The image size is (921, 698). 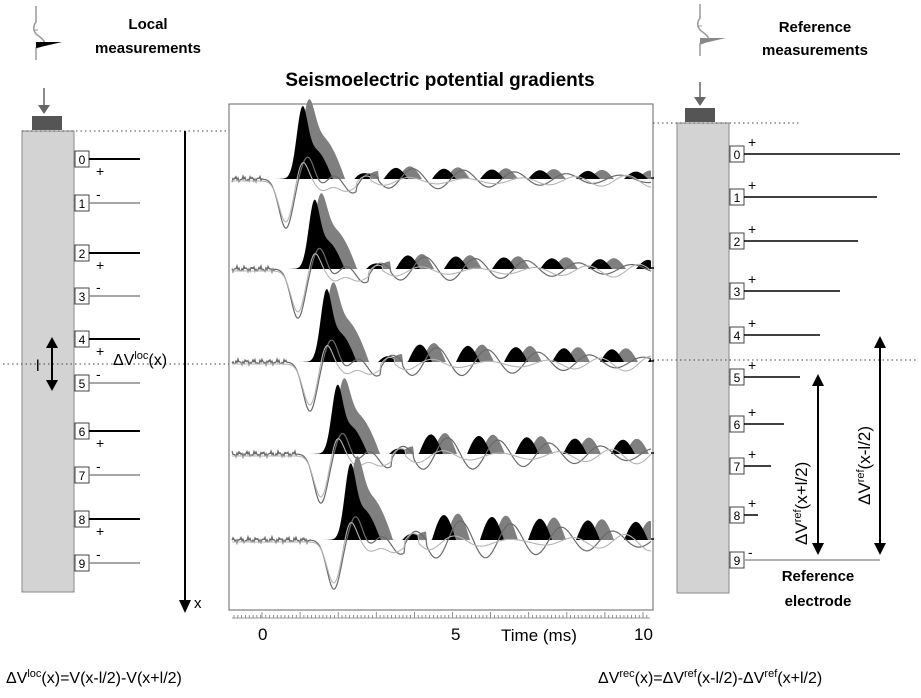 What do you see at coordinates (737, 425) in the screenshot?
I see `reference-electrode-number: 6` at bounding box center [737, 425].